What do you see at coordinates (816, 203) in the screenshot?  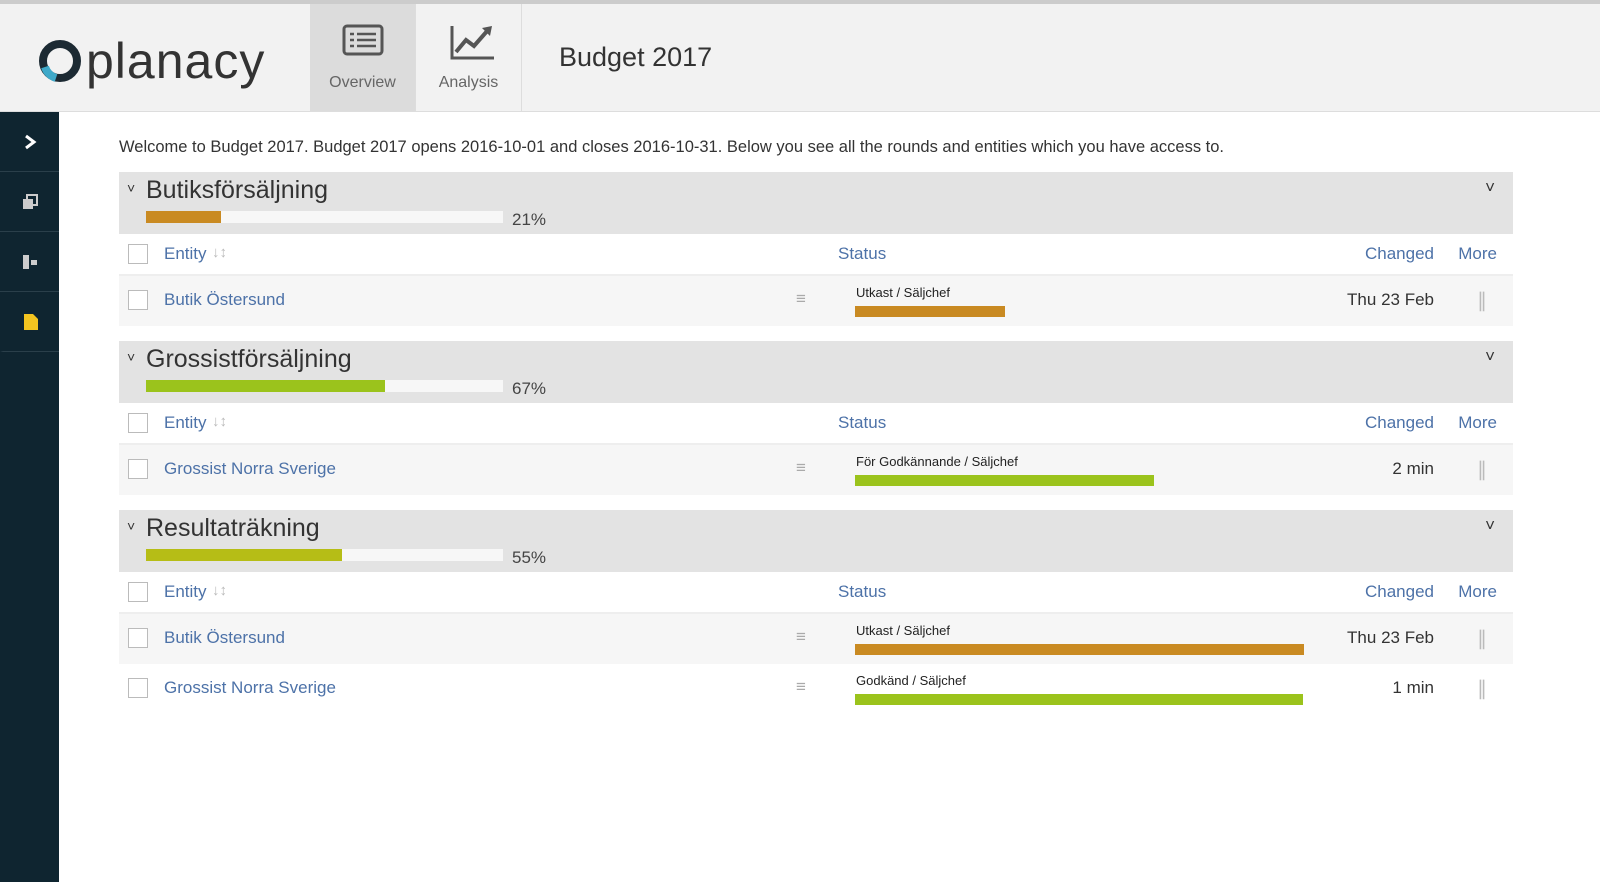 I see `section-header: ˅ Butiksförsäljning ˅ 21%` at bounding box center [816, 203].